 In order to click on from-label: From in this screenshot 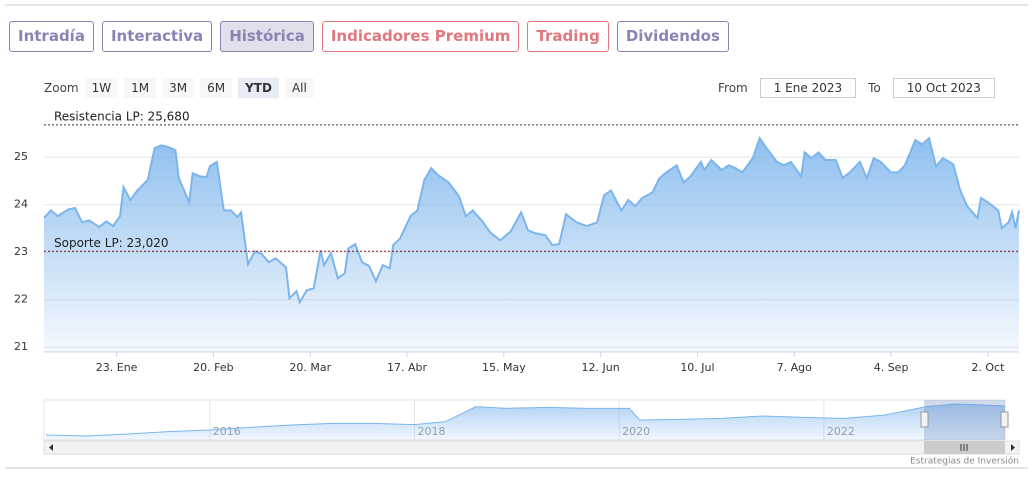, I will do `click(733, 88)`.